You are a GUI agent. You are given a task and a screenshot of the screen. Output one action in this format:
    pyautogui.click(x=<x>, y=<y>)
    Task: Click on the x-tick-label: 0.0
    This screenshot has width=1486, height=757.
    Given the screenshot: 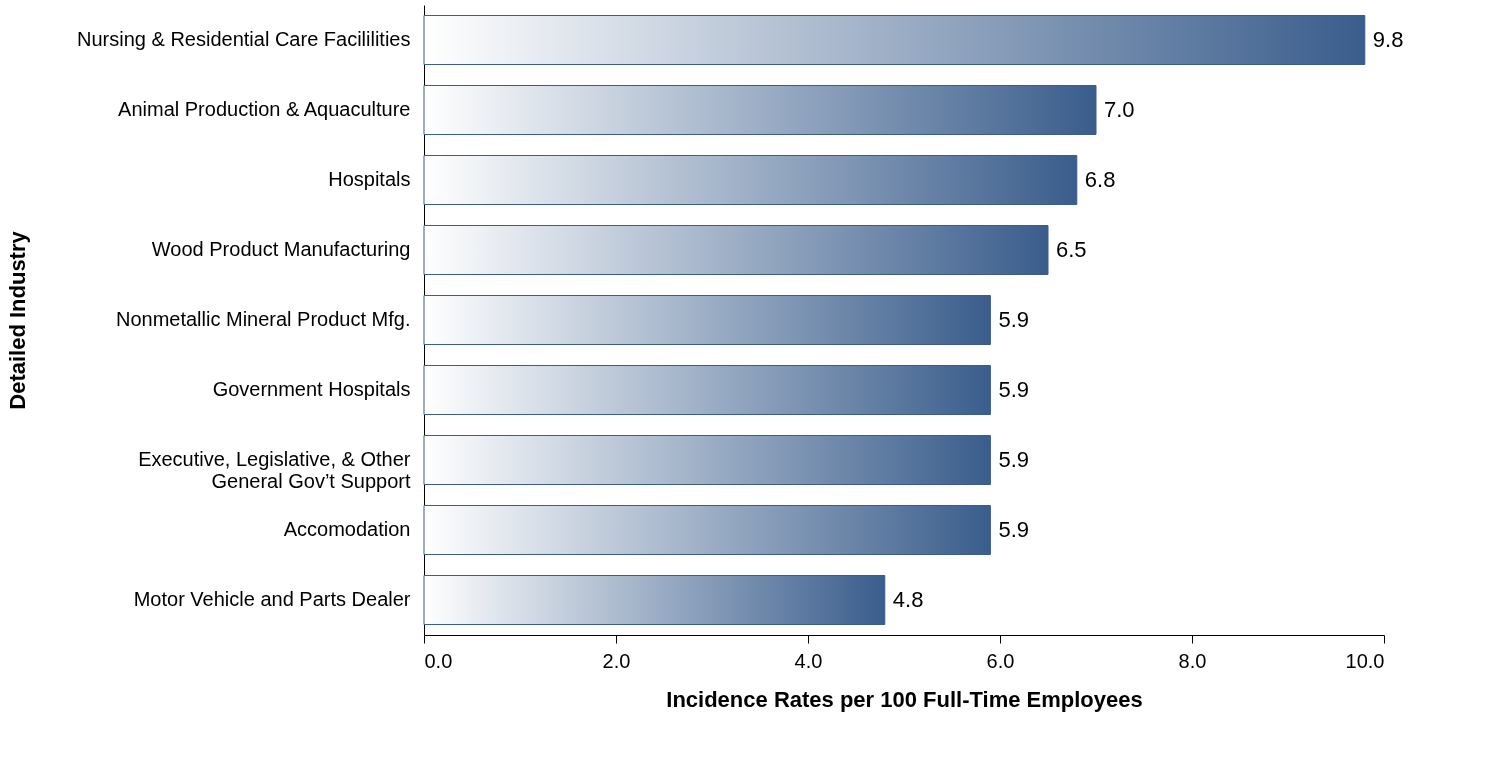 What is the action you would take?
    pyautogui.click(x=438, y=660)
    